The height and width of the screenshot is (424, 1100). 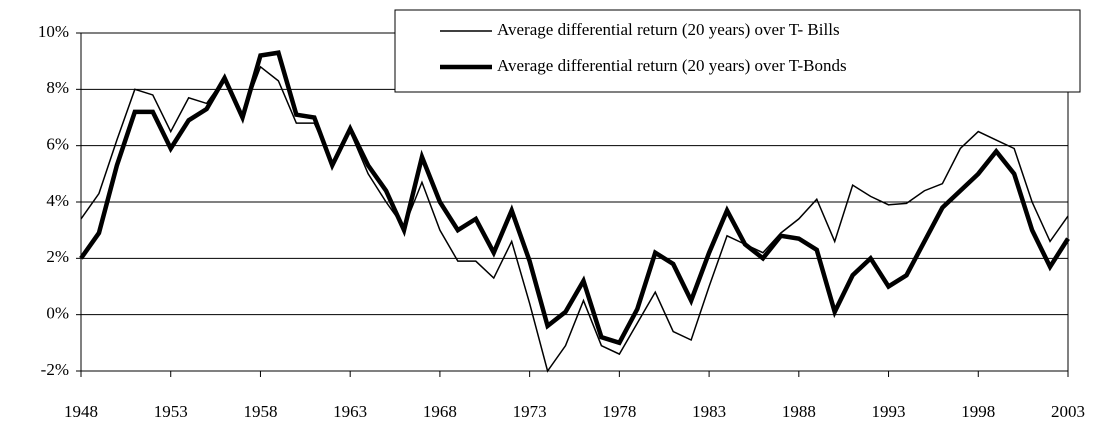 I want to click on x-tick-label: 1993, so click(x=889, y=411).